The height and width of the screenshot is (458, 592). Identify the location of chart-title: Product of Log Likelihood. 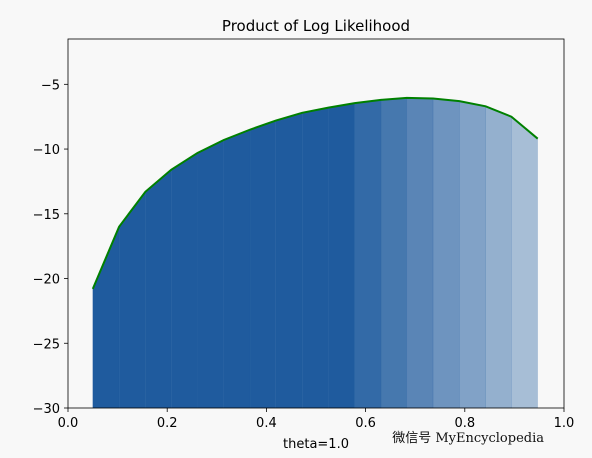
(316, 26).